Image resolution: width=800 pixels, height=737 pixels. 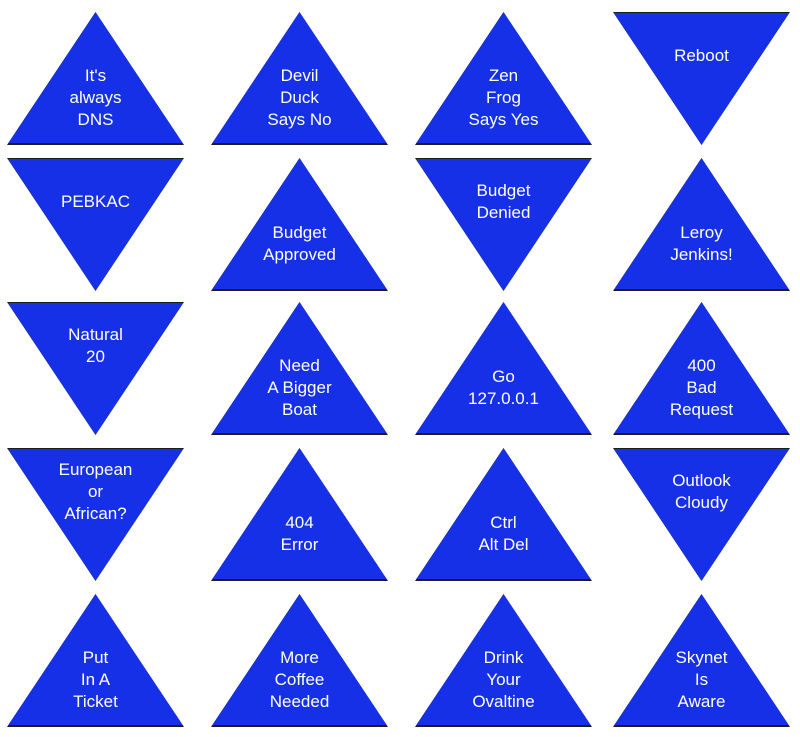 I want to click on triangle-card: Outlook Cloudy, so click(x=701, y=514).